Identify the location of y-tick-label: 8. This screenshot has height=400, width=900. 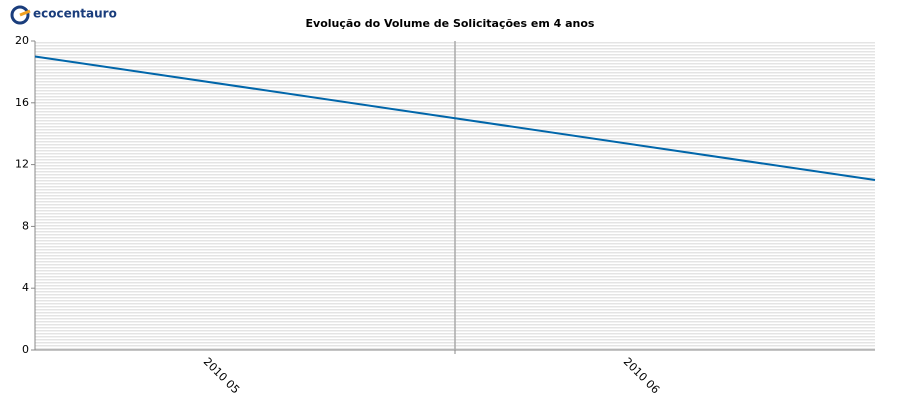
(25, 225).